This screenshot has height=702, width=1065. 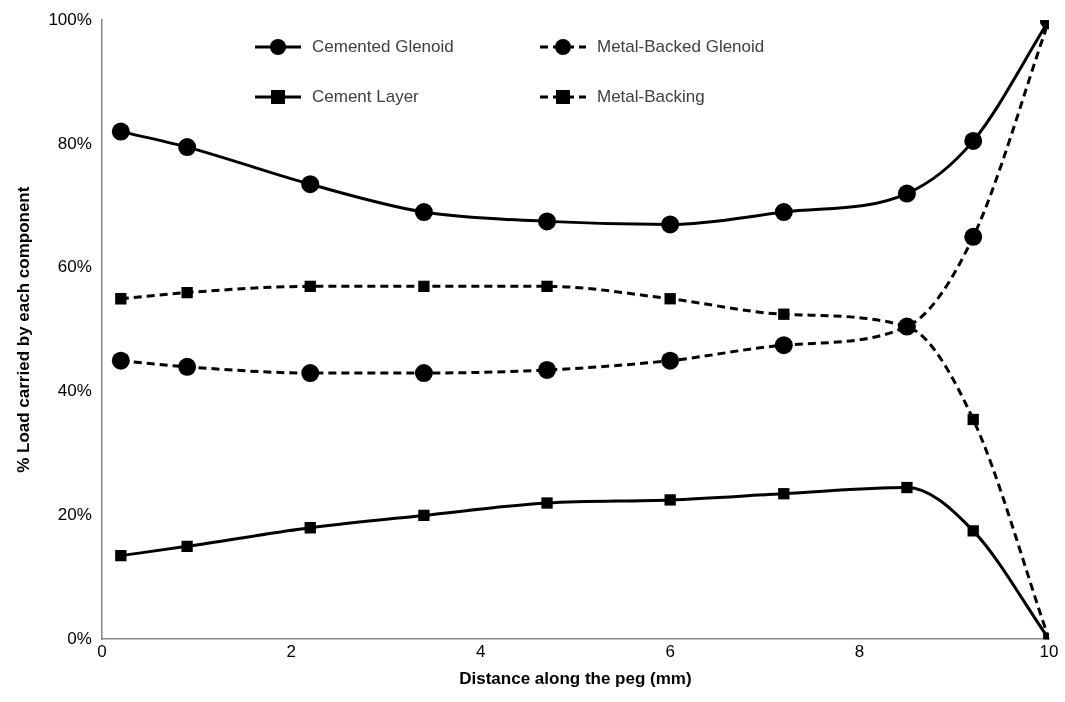 What do you see at coordinates (575, 679) in the screenshot?
I see `x-axis-title: Distance along the peg (mm)` at bounding box center [575, 679].